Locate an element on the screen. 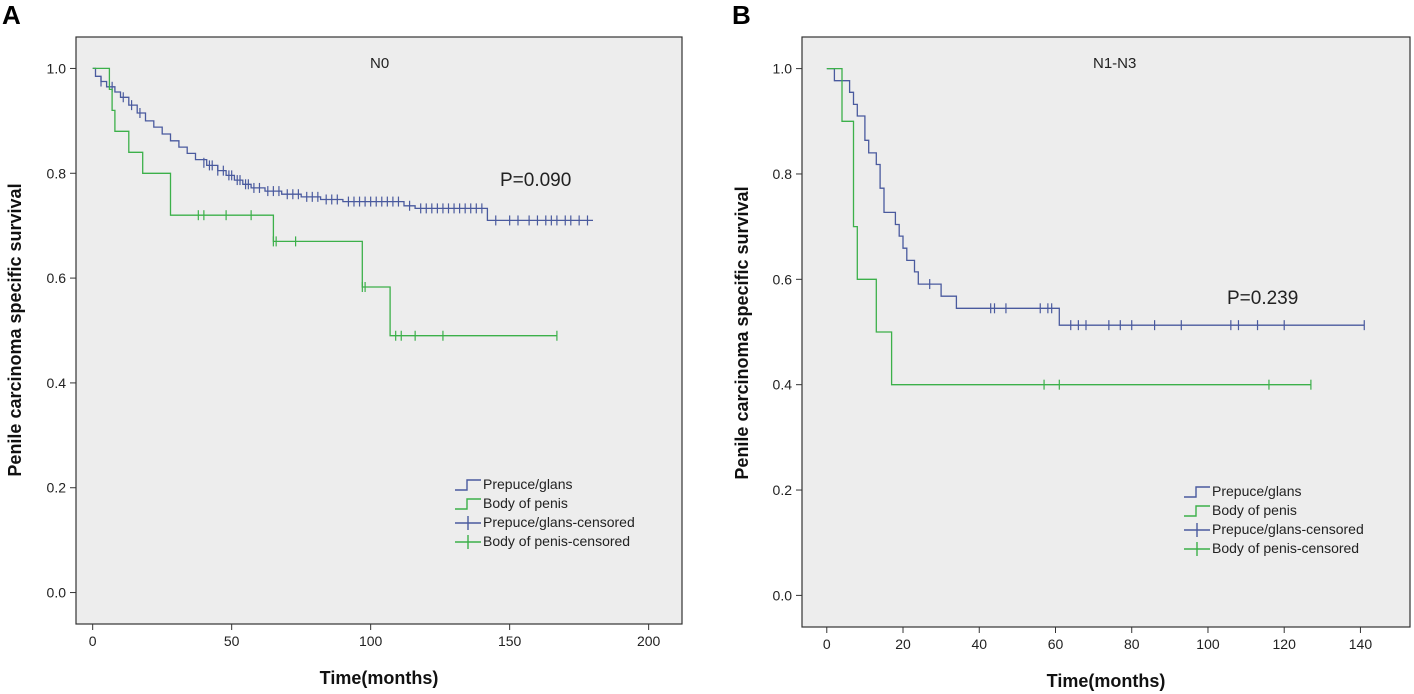  panel-a-letter: A is located at coordinates (11, 15).